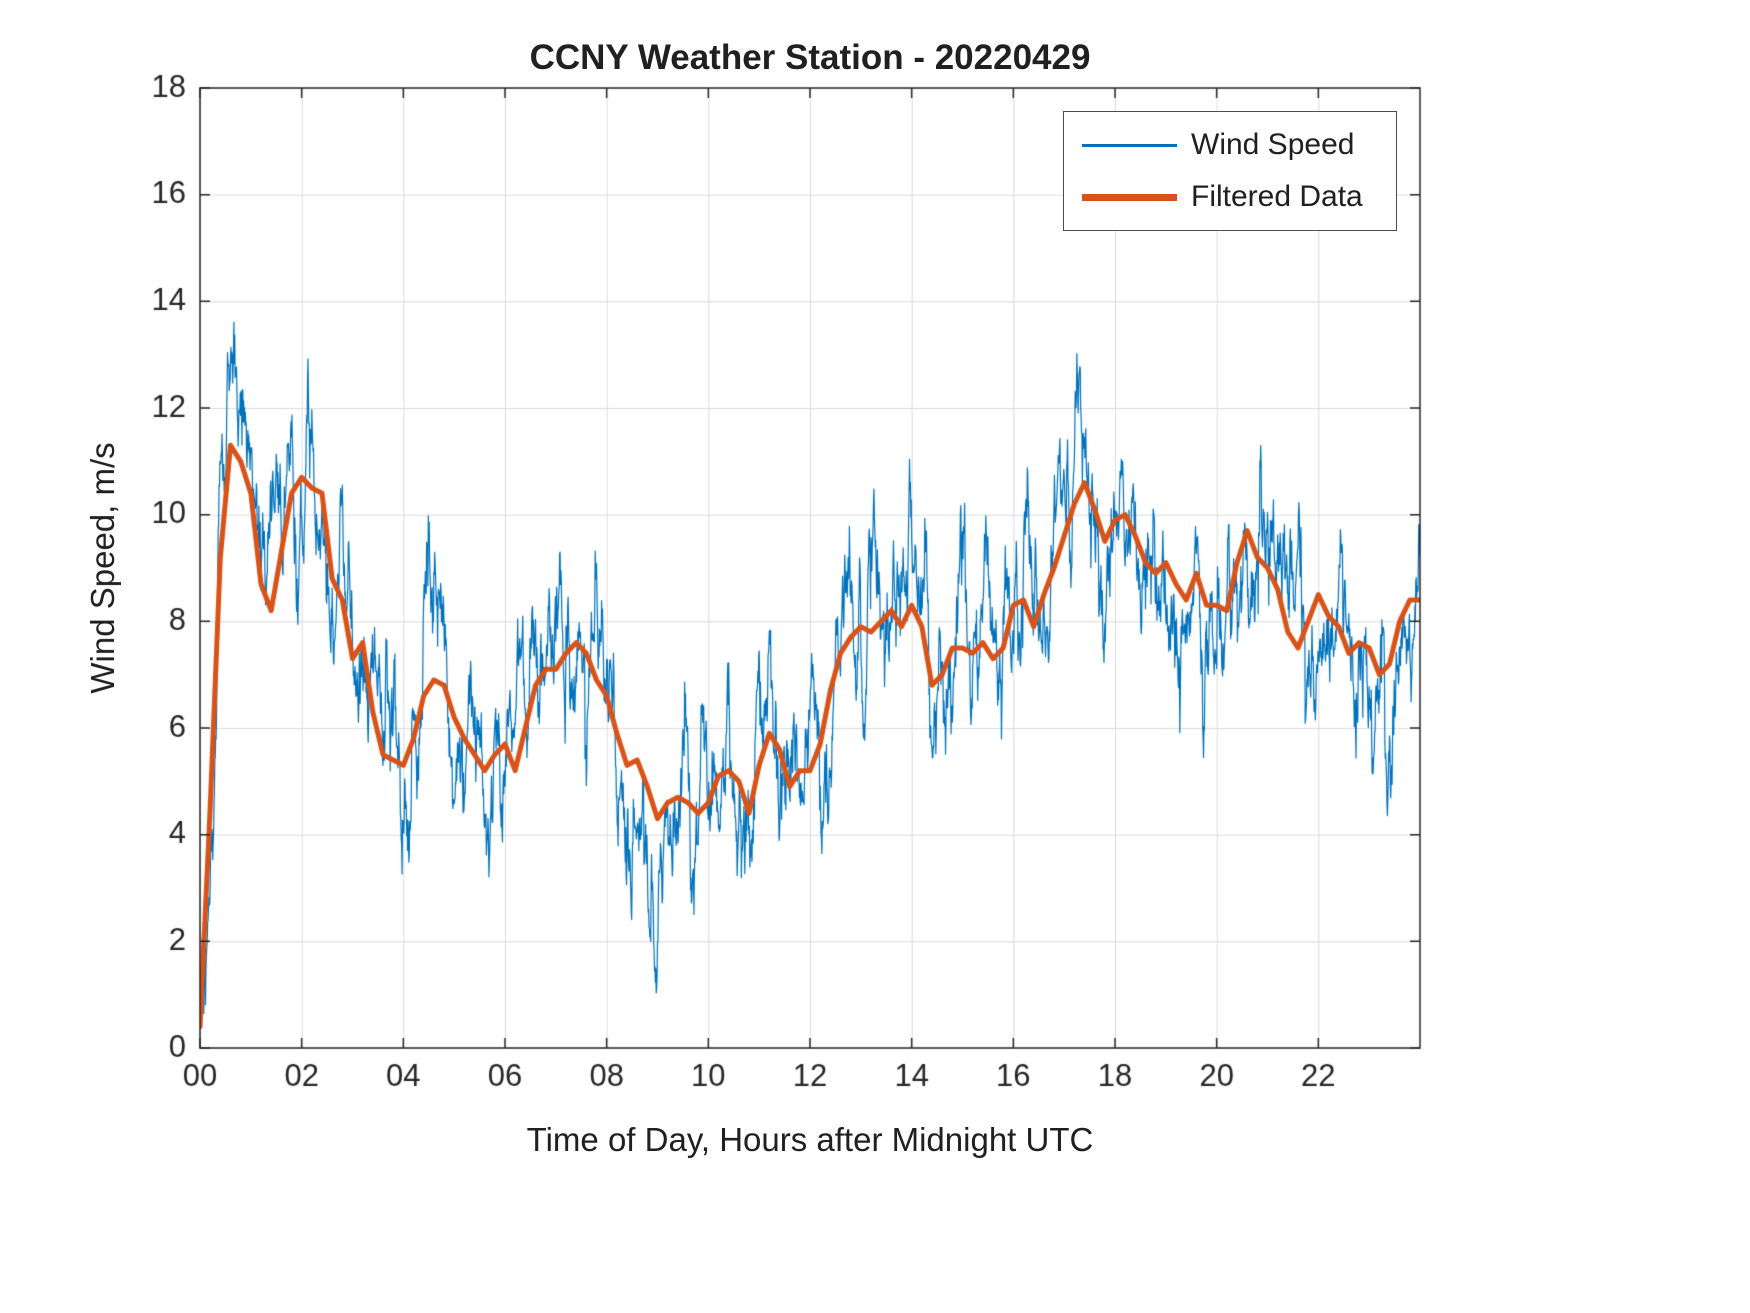 The height and width of the screenshot is (1313, 1750). I want to click on filtered-data-line-sample-icon, so click(1129, 197).